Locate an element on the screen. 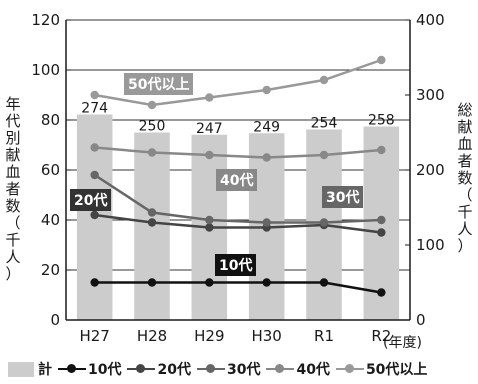 Image resolution: width=478 pixels, height=384 pixels. legend-label-50s: 50代以上 is located at coordinates (396, 370).